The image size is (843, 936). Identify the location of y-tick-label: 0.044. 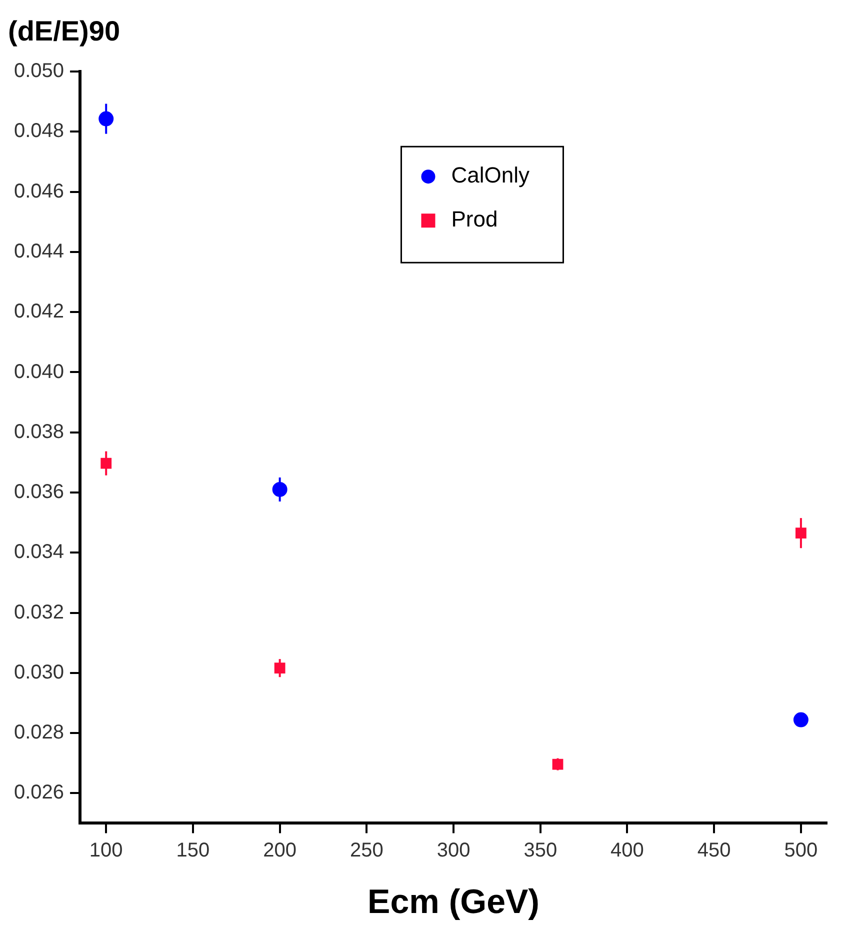
(39, 251).